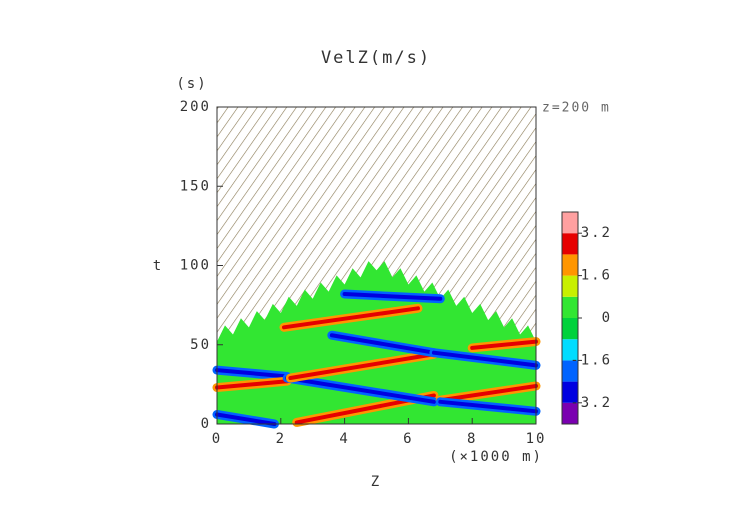 This screenshot has width=752, height=532. Describe the element at coordinates (191, 84) in the screenshot. I see `y-unit: (s)` at that location.